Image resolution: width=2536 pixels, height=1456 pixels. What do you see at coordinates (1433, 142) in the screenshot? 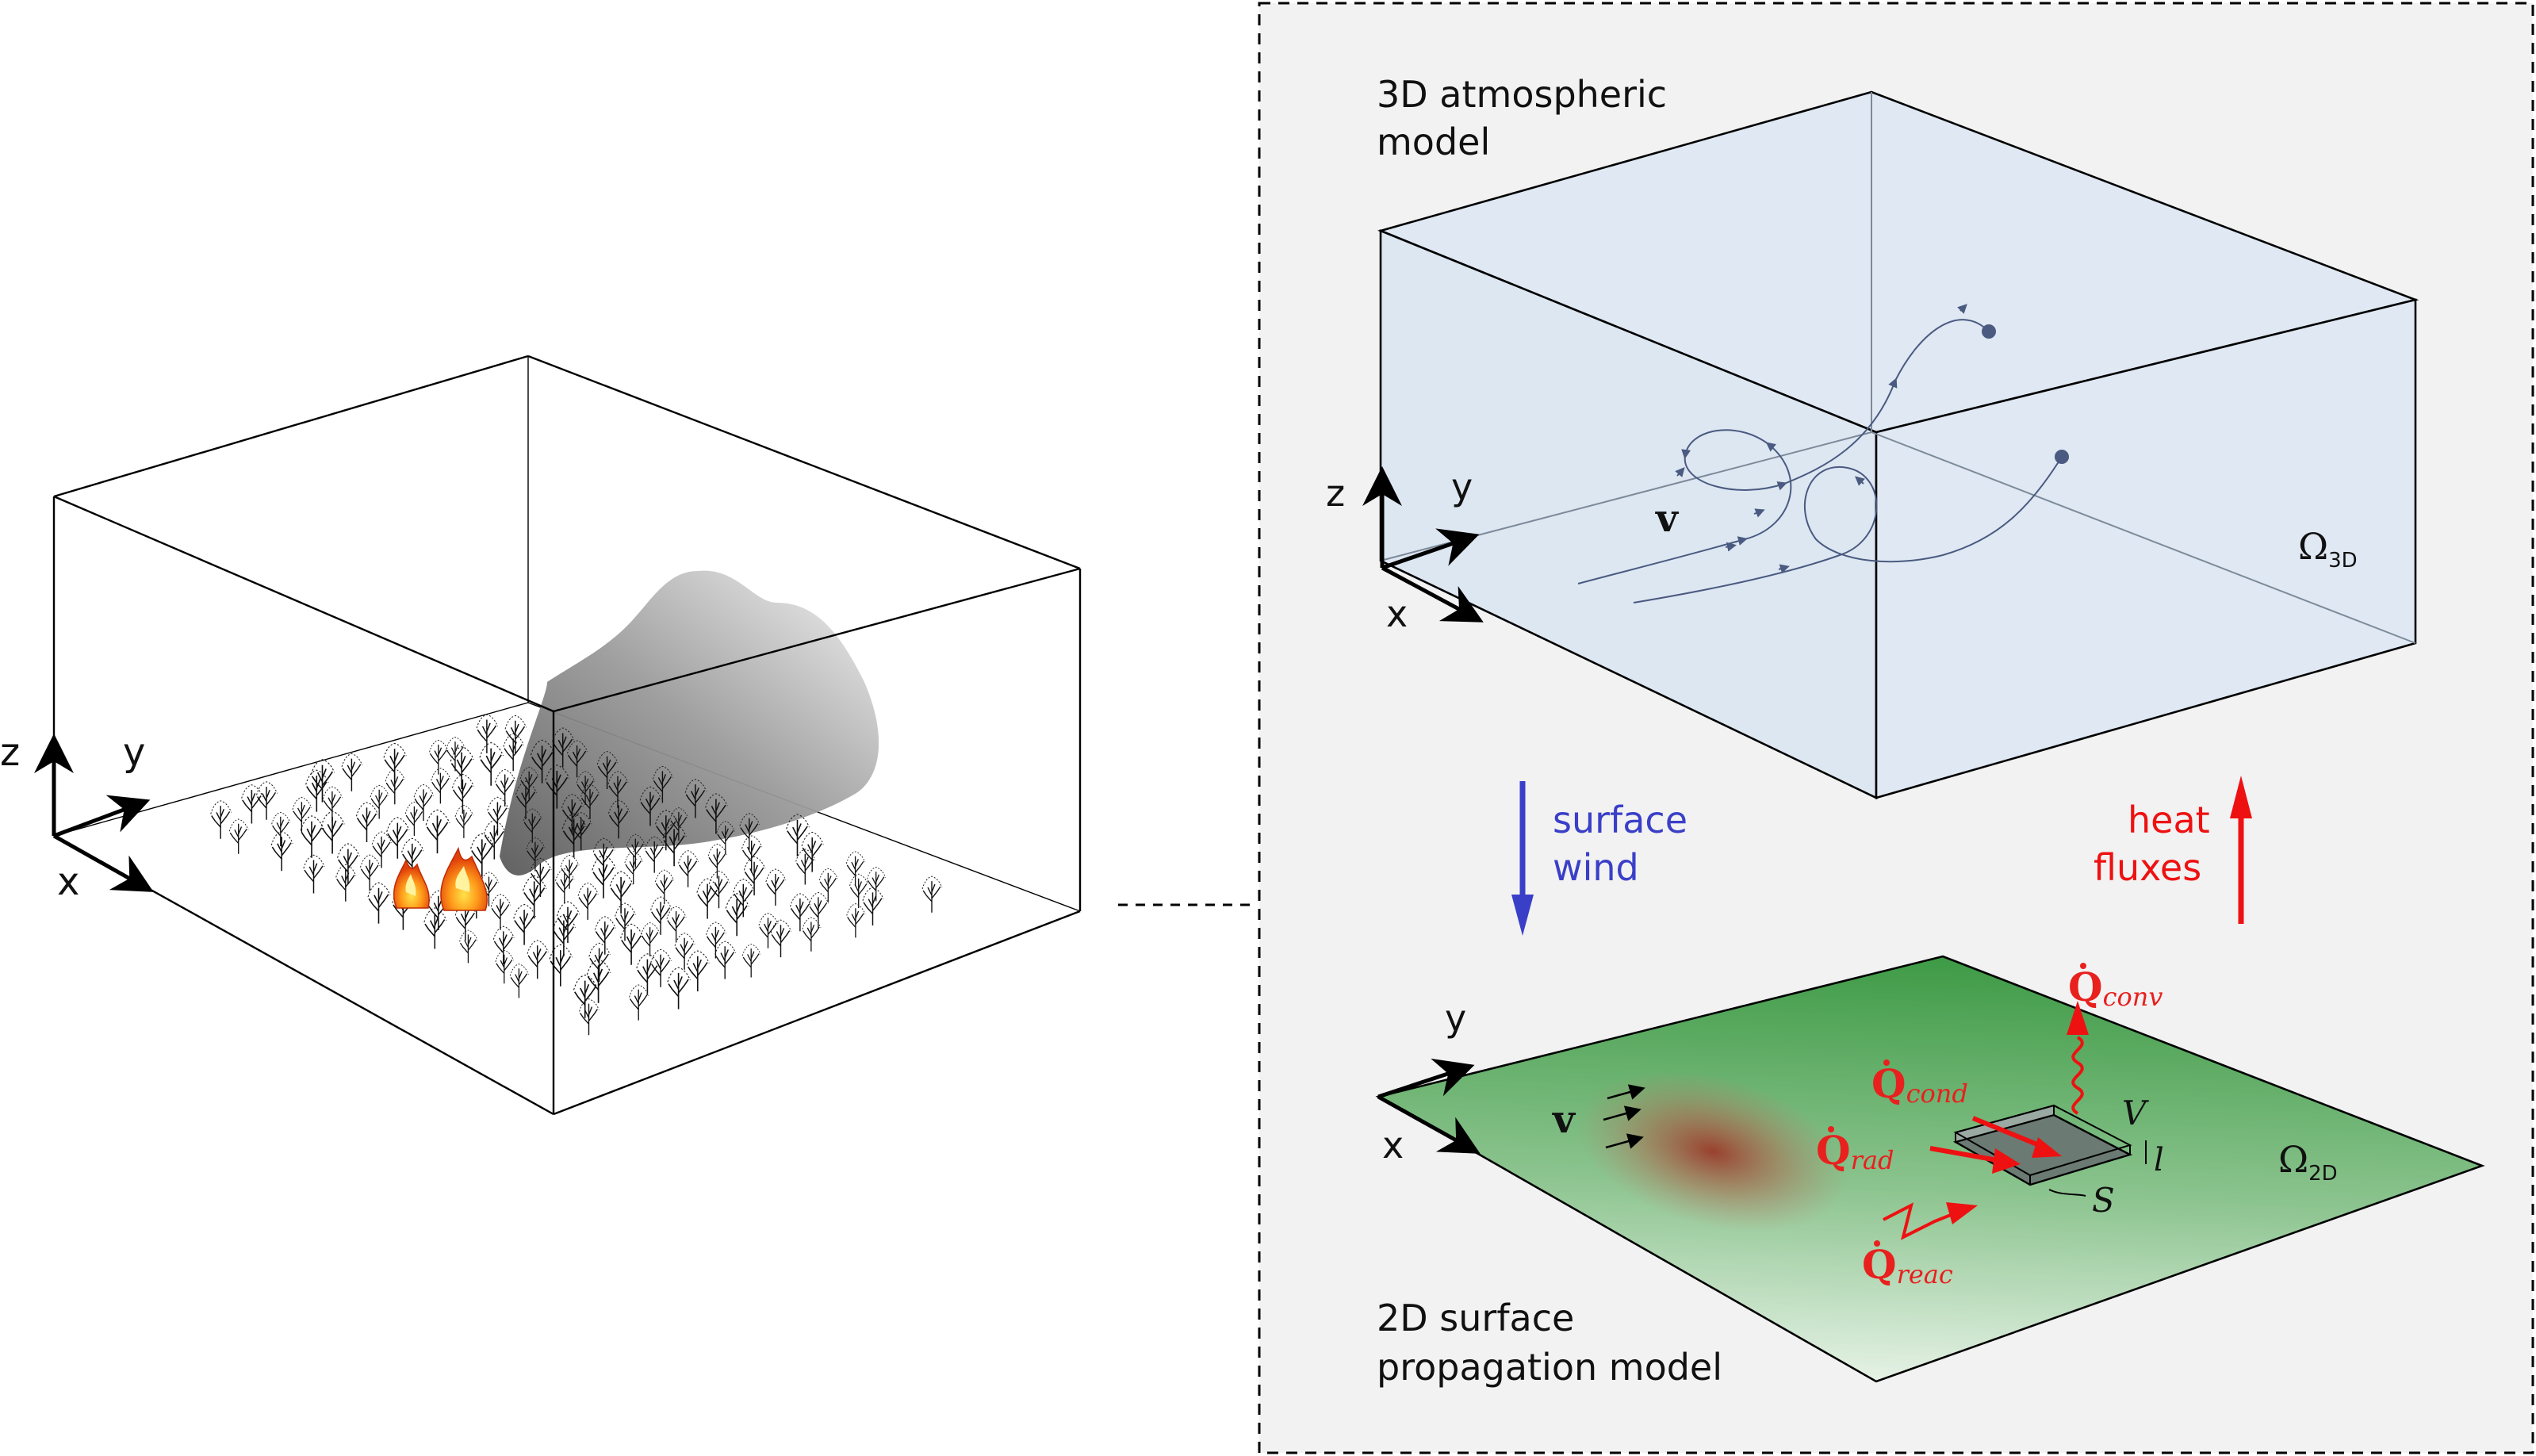
I see `atmo-model-label-2: model` at bounding box center [1433, 142].